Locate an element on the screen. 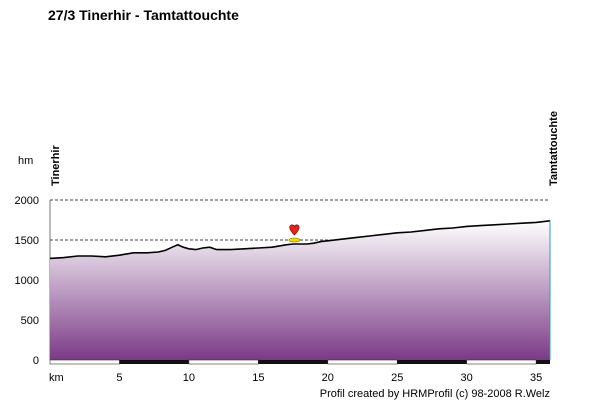 The width and height of the screenshot is (600, 400). y-tick-label: 1000 is located at coordinates (27, 281).